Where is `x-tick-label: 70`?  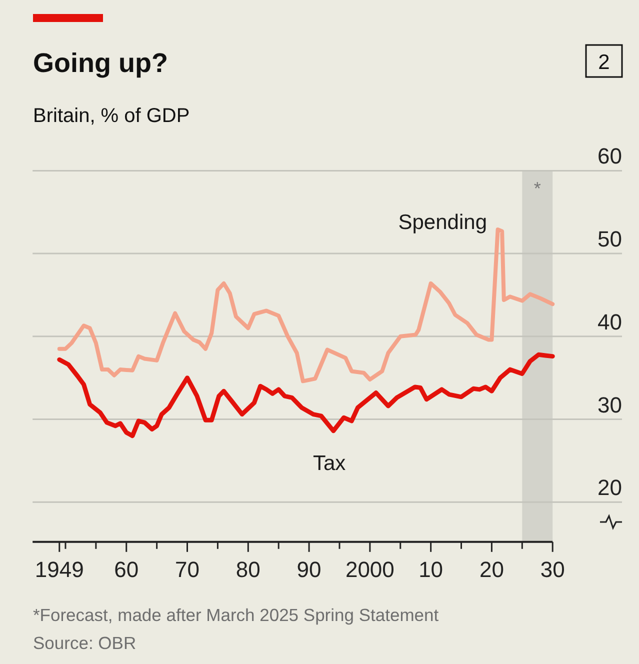
x-tick-label: 70 is located at coordinates (187, 569).